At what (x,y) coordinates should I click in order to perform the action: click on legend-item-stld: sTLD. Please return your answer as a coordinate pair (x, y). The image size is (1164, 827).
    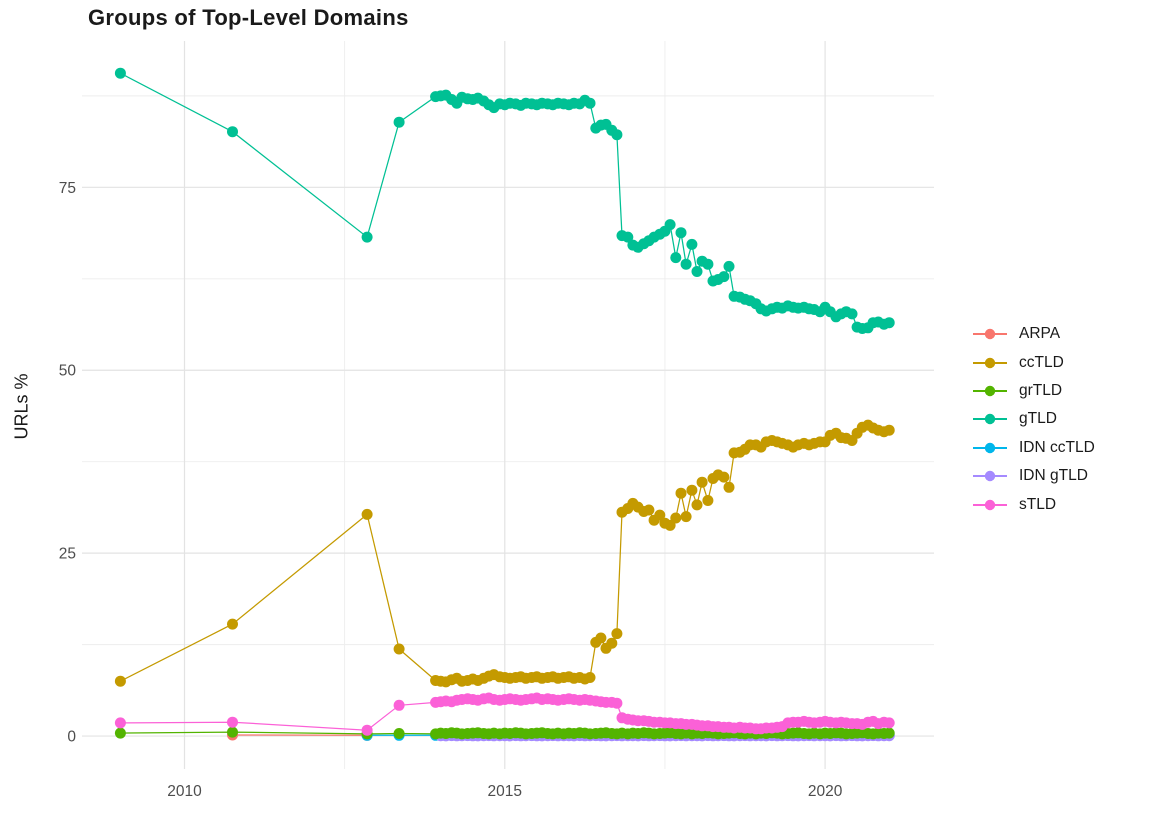
    Looking at the image, I should click on (1033, 504).